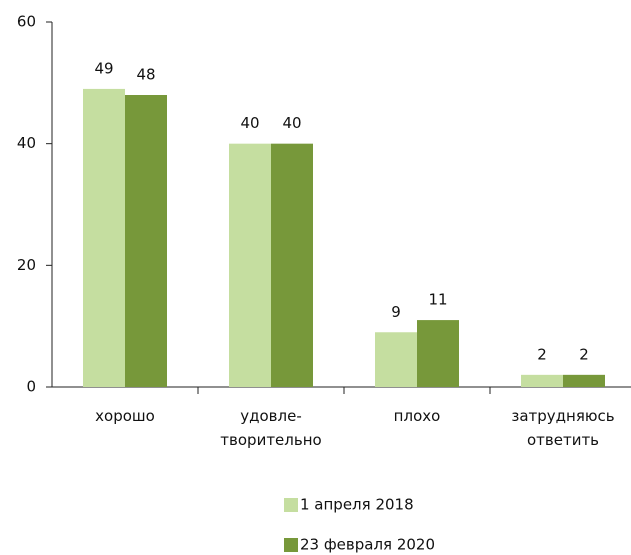 The image size is (631, 555). What do you see at coordinates (26, 265) in the screenshot?
I see `y-tick-label: 20` at bounding box center [26, 265].